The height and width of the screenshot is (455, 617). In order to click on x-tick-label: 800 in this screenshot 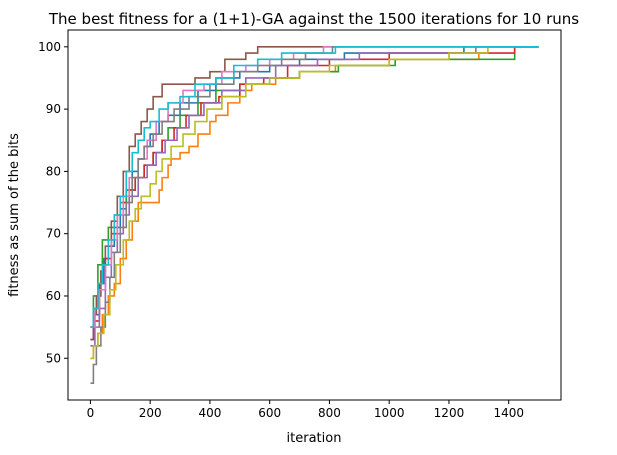, I will do `click(329, 413)`.